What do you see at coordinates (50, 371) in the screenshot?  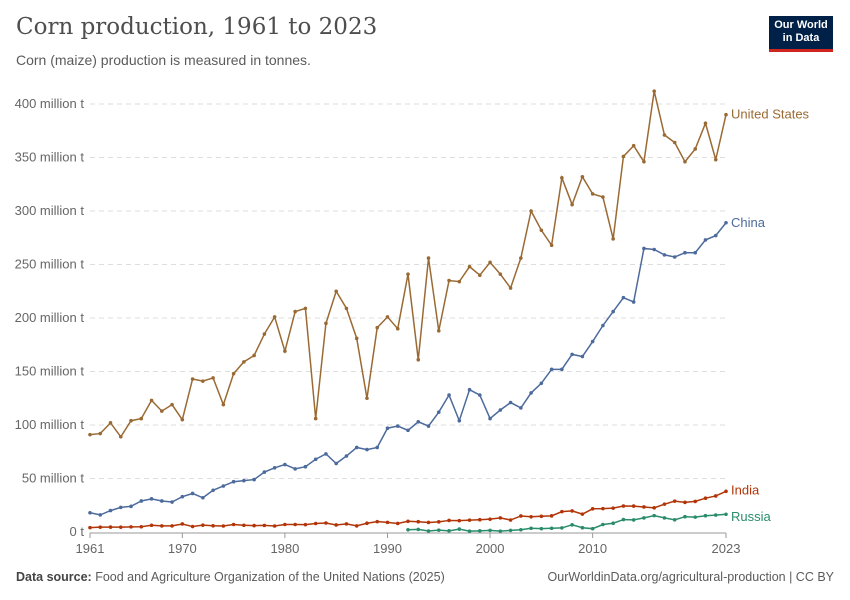 I see `y-tick-label: 150 million t` at bounding box center [50, 371].